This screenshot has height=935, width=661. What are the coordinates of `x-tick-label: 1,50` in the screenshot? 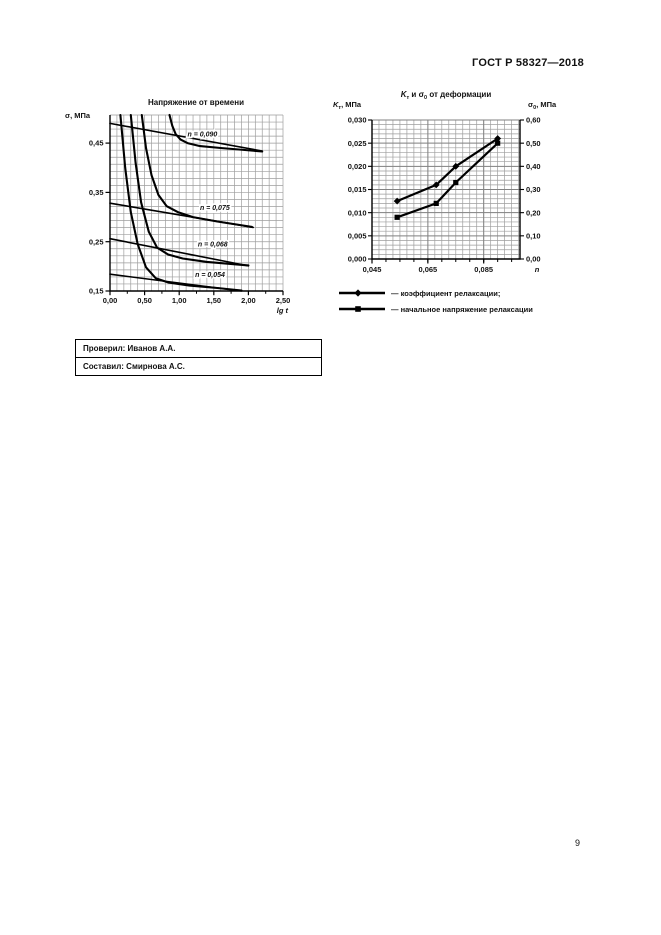 It's located at (213, 300).